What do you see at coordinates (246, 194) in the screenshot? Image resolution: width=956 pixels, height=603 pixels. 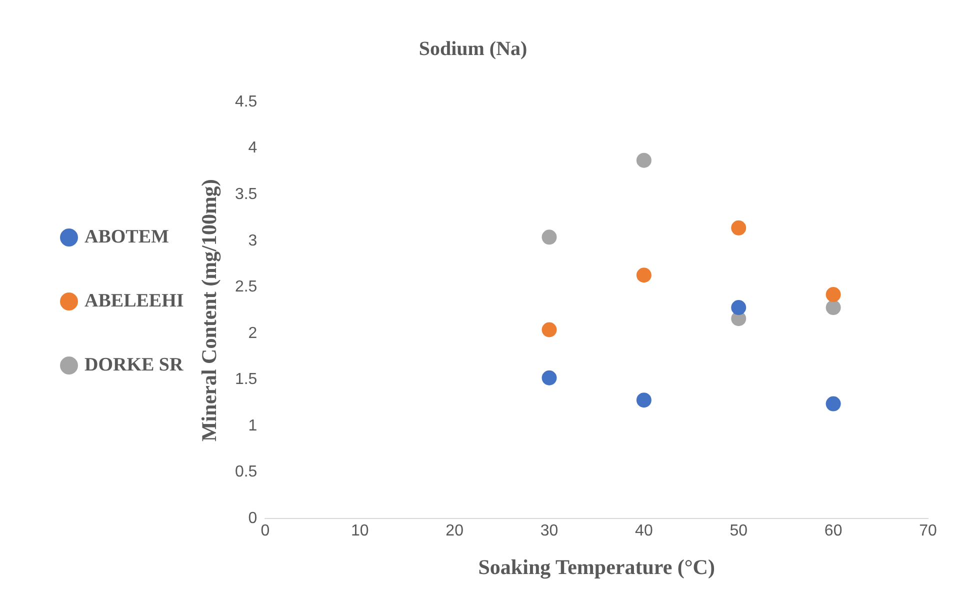 I see `y-tick-label: 3.5` at bounding box center [246, 194].